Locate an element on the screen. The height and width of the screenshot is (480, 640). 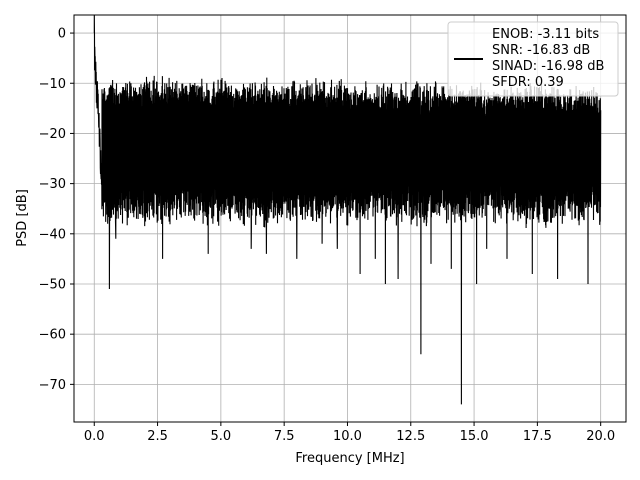
legend-line-enob: ENOB: -3.11 bits is located at coordinates (545, 34).